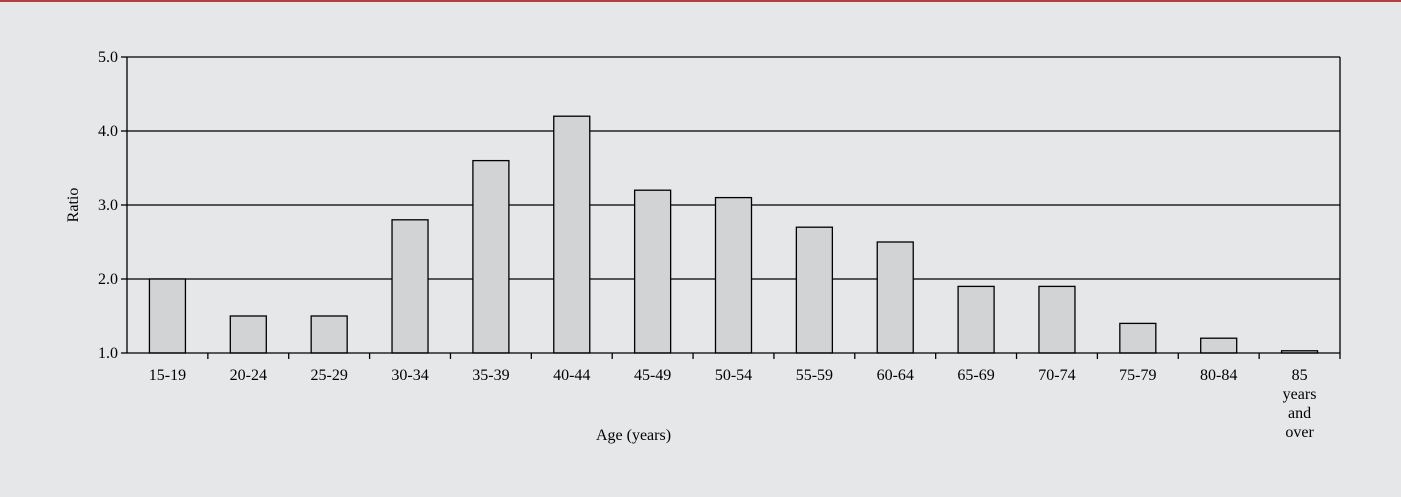 This screenshot has height=497, width=1401. I want to click on x-tick-label-line: 85, so click(1300, 375).